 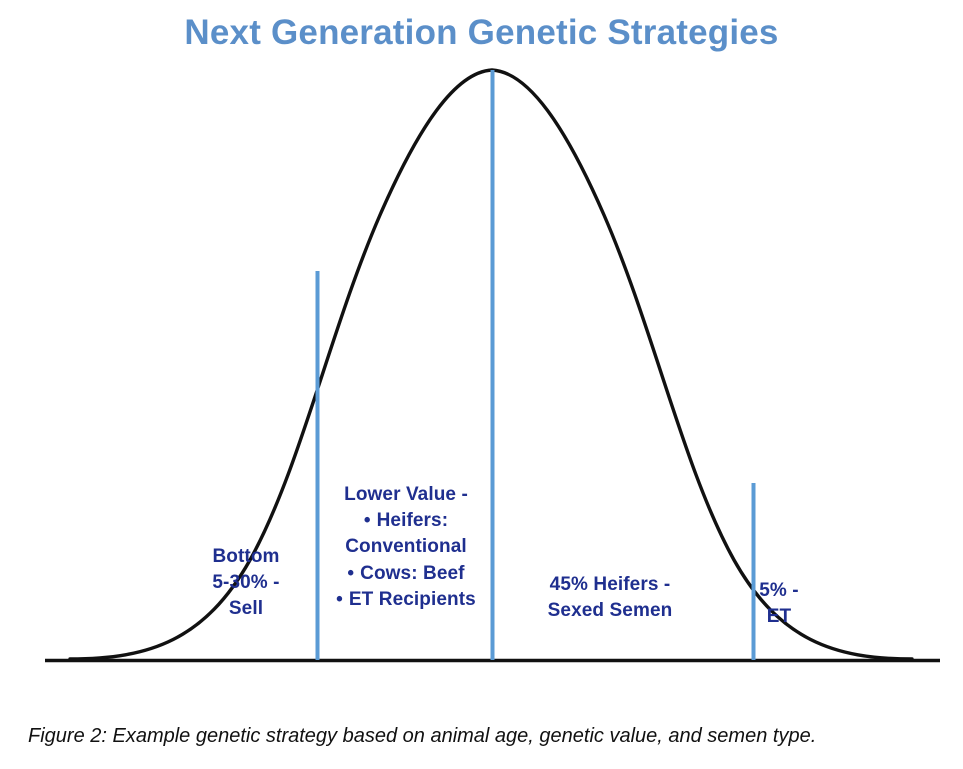 I want to click on segment-label-lower-value-bullet3: • ET Recipients, so click(x=406, y=600).